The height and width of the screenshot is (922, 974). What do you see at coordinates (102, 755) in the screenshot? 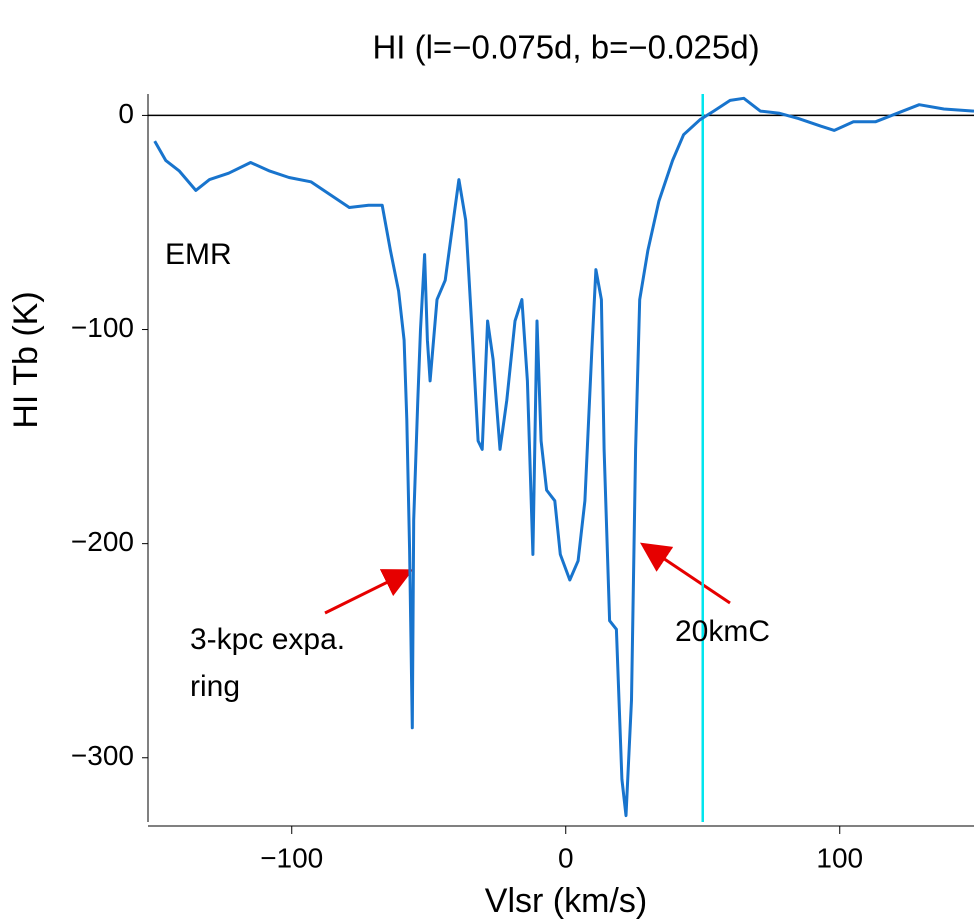
I see `y-tick-label: −300` at bounding box center [102, 755].